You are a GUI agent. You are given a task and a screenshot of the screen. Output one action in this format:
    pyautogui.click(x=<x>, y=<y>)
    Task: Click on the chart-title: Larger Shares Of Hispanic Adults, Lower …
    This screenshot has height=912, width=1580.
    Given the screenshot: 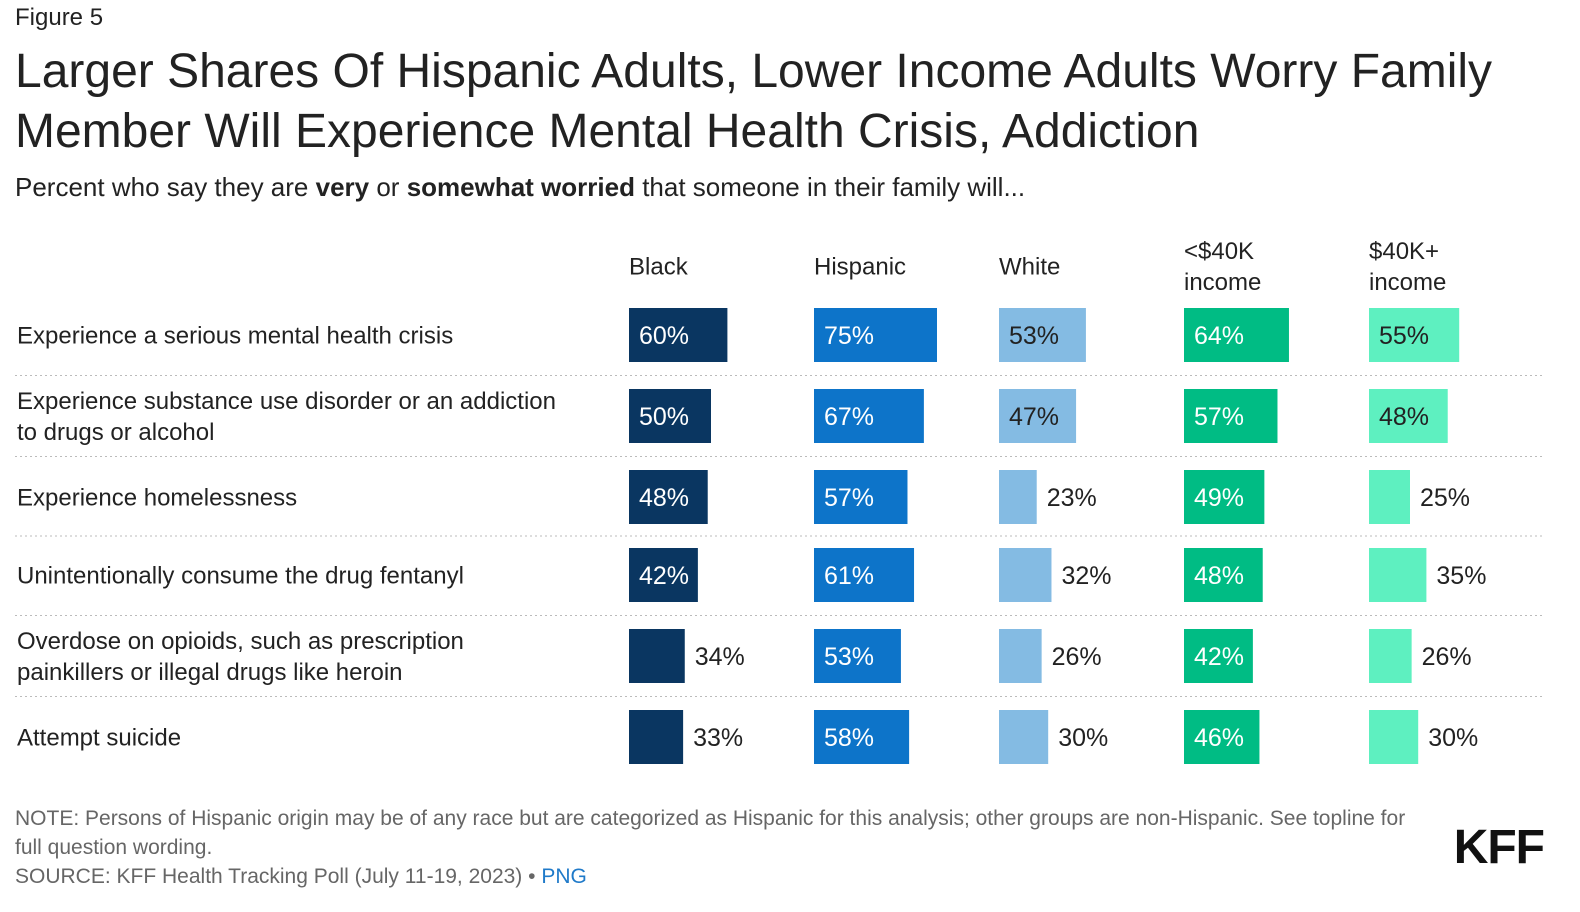 What is the action you would take?
    pyautogui.click(x=754, y=101)
    